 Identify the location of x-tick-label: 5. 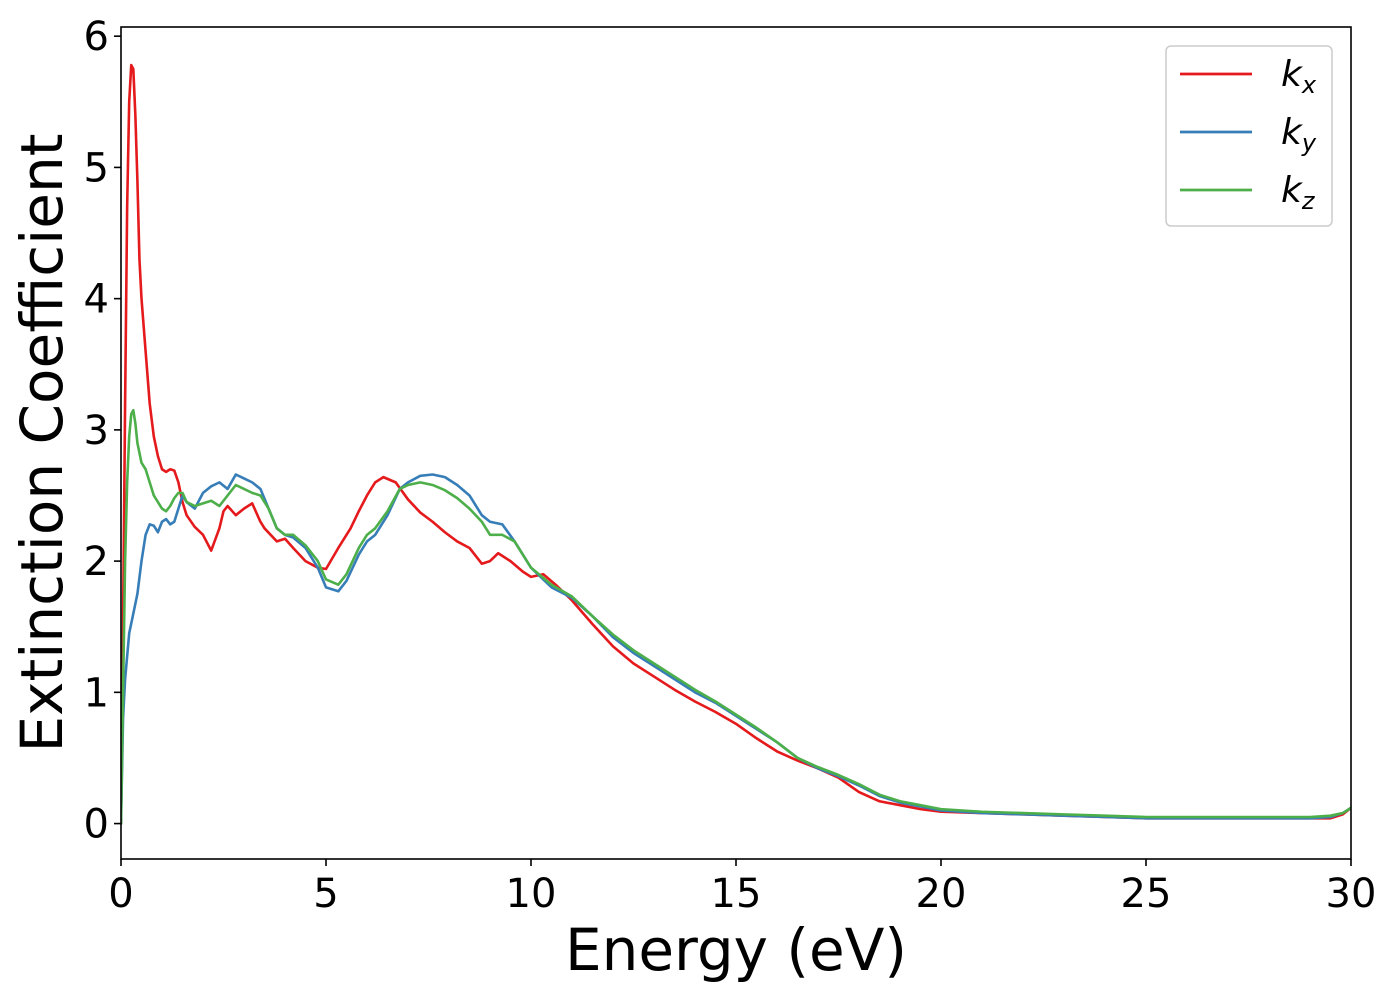
(325, 894).